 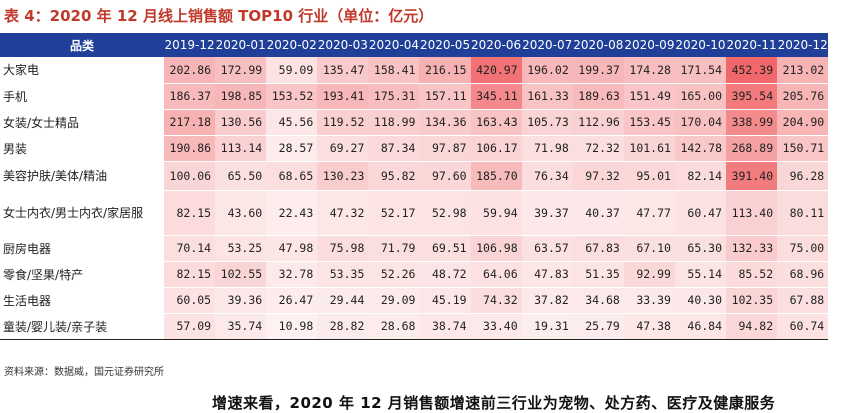 I want to click on table-cell-value: 74.32, so click(x=496, y=300).